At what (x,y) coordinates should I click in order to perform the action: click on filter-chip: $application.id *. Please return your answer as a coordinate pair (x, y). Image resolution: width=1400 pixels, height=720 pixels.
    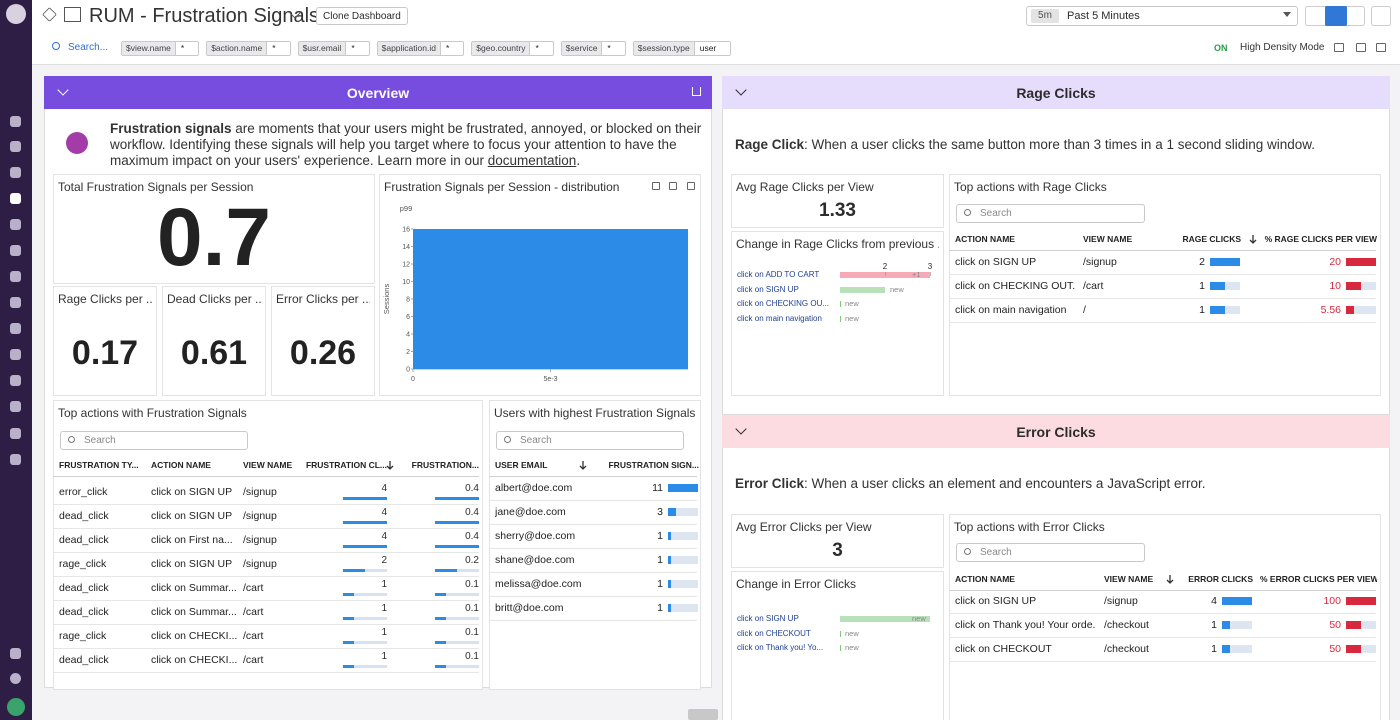
    Looking at the image, I should click on (420, 48).